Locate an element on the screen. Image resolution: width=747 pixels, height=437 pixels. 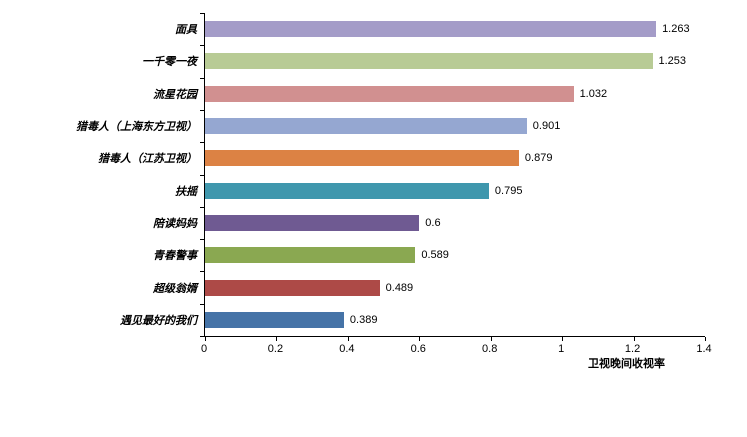
bar-row: 面具 1.263 is located at coordinates (440, 29).